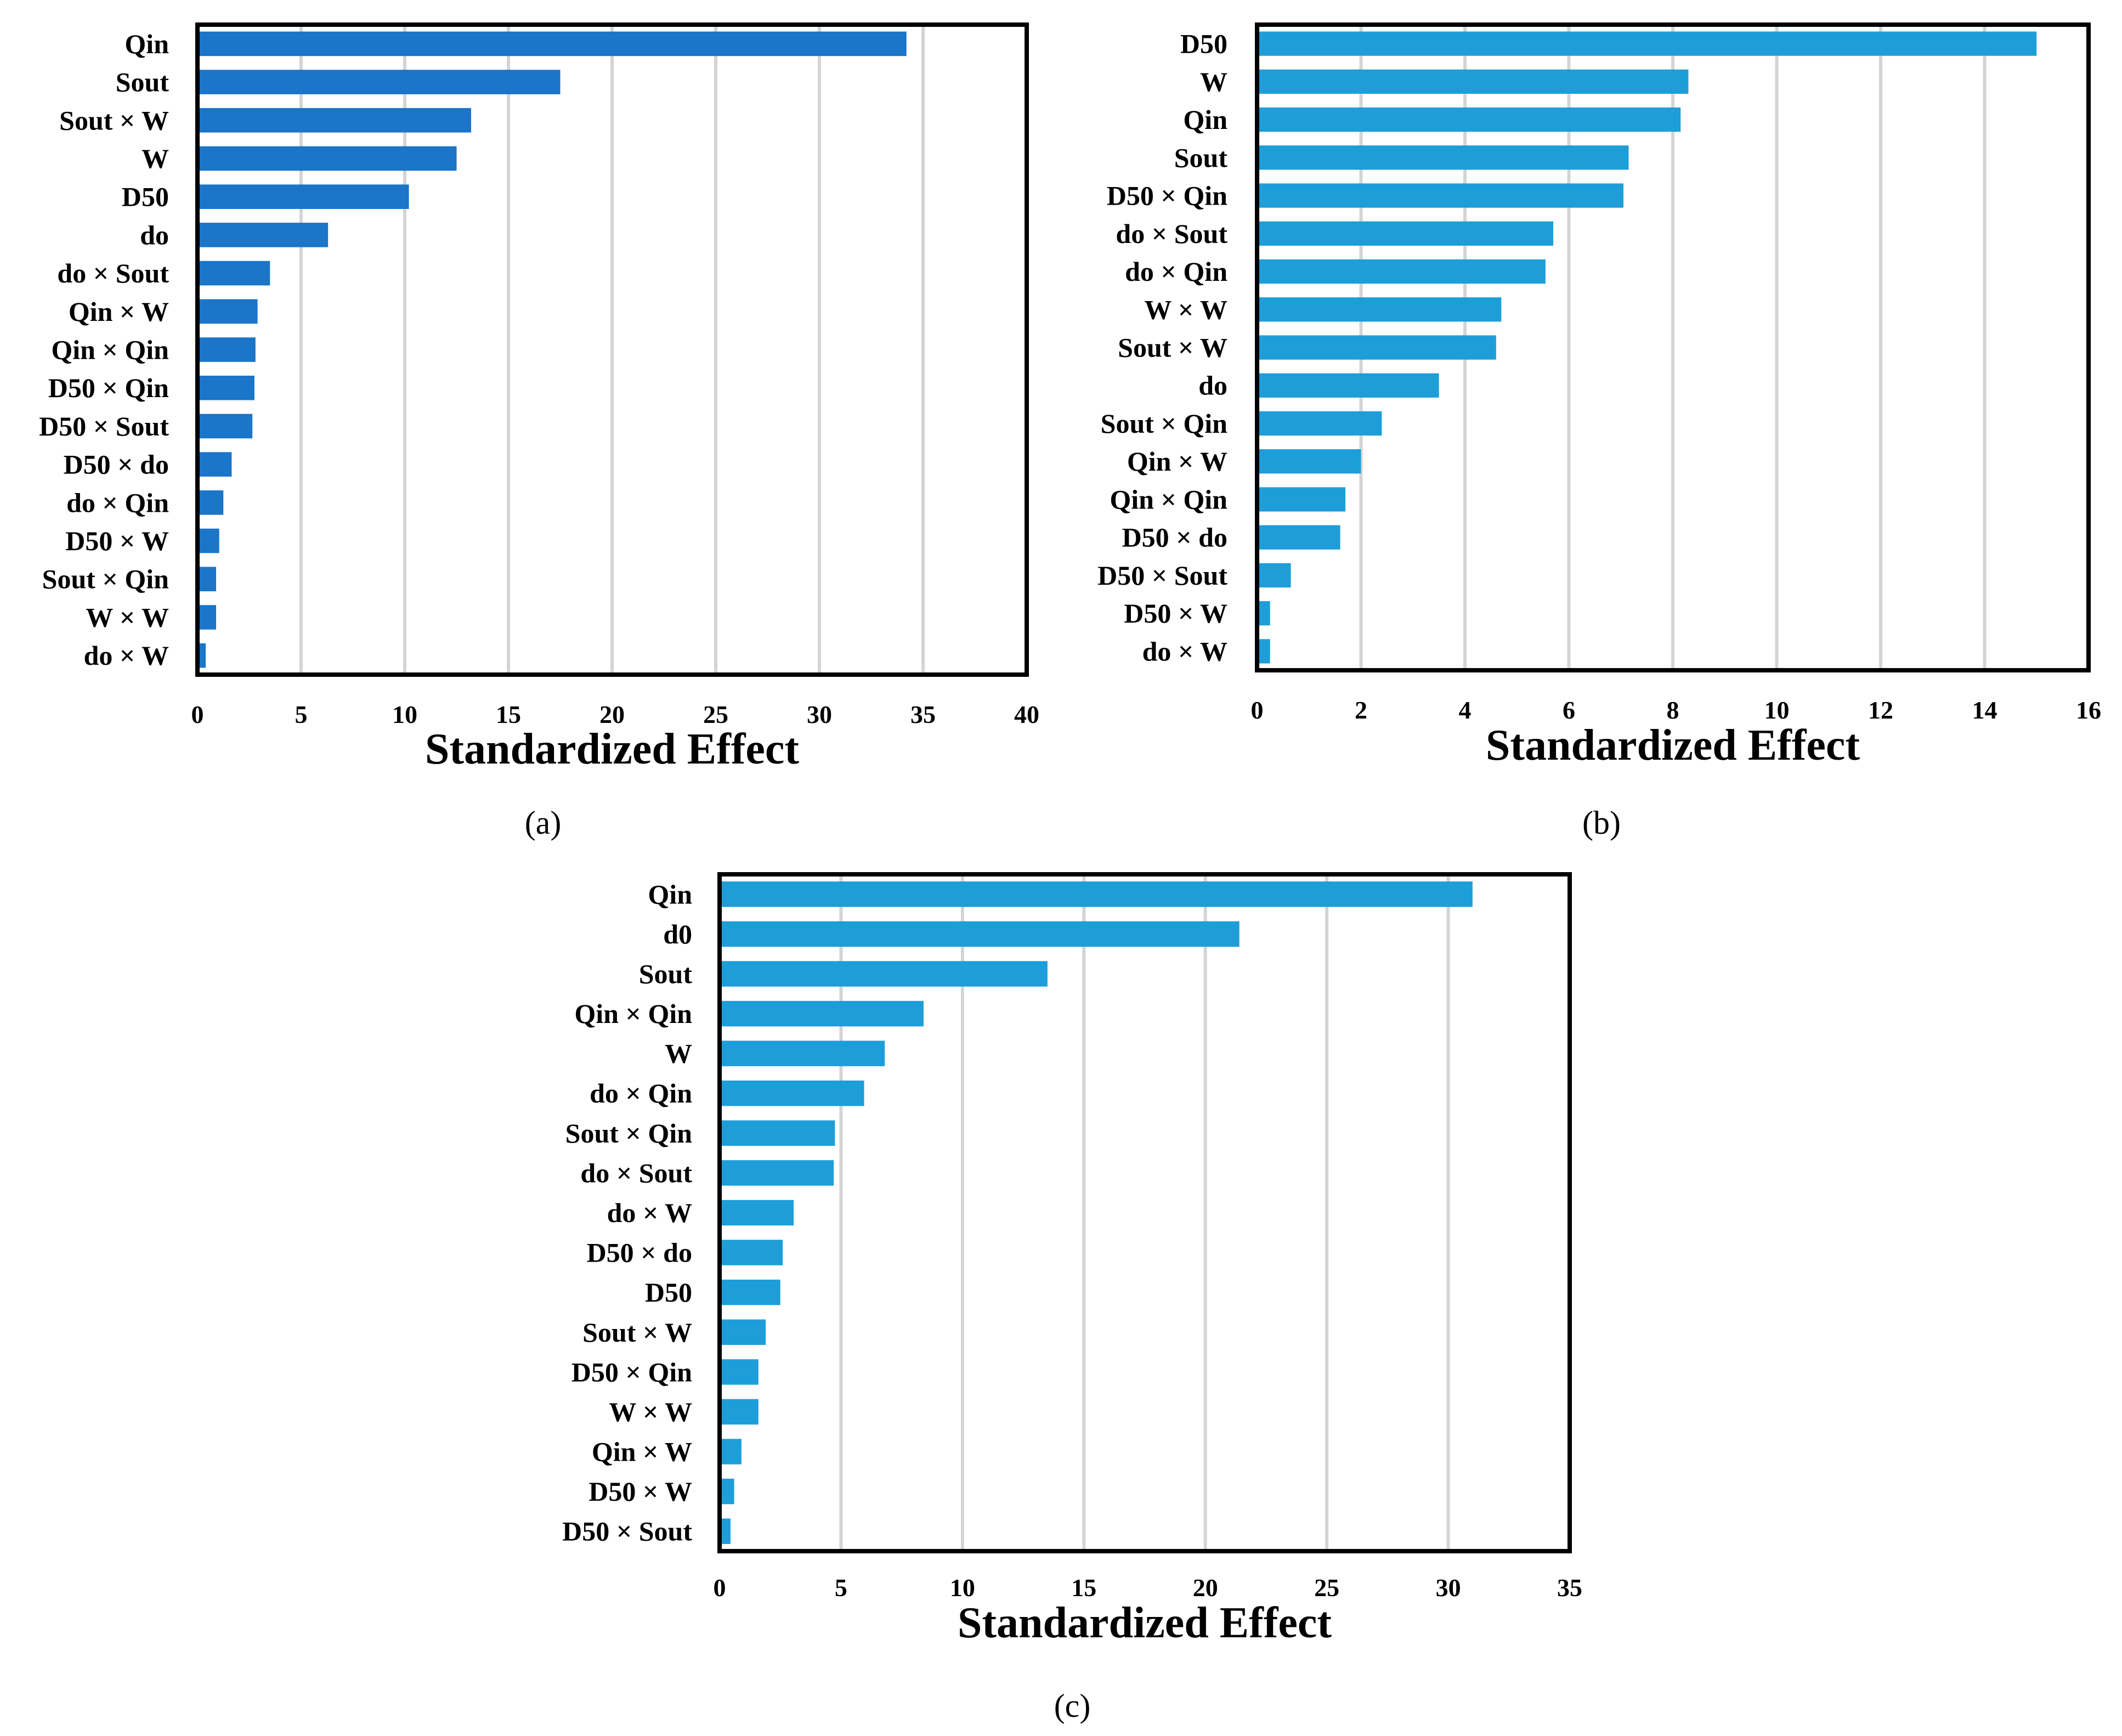 Image resolution: width=2122 pixels, height=1736 pixels. Describe the element at coordinates (1205, 119) in the screenshot. I see `category-label-b-2: Qin` at that location.